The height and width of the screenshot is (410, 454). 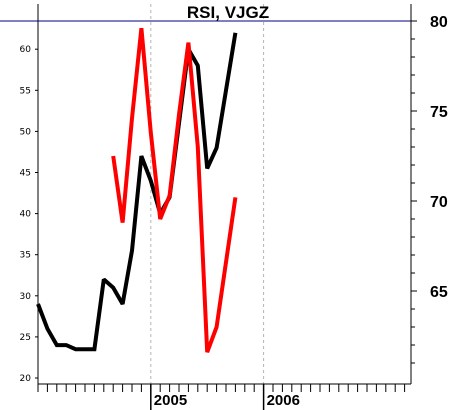 What do you see at coordinates (228, 12) in the screenshot?
I see `chart-title: RSI, VJGZ` at bounding box center [228, 12].